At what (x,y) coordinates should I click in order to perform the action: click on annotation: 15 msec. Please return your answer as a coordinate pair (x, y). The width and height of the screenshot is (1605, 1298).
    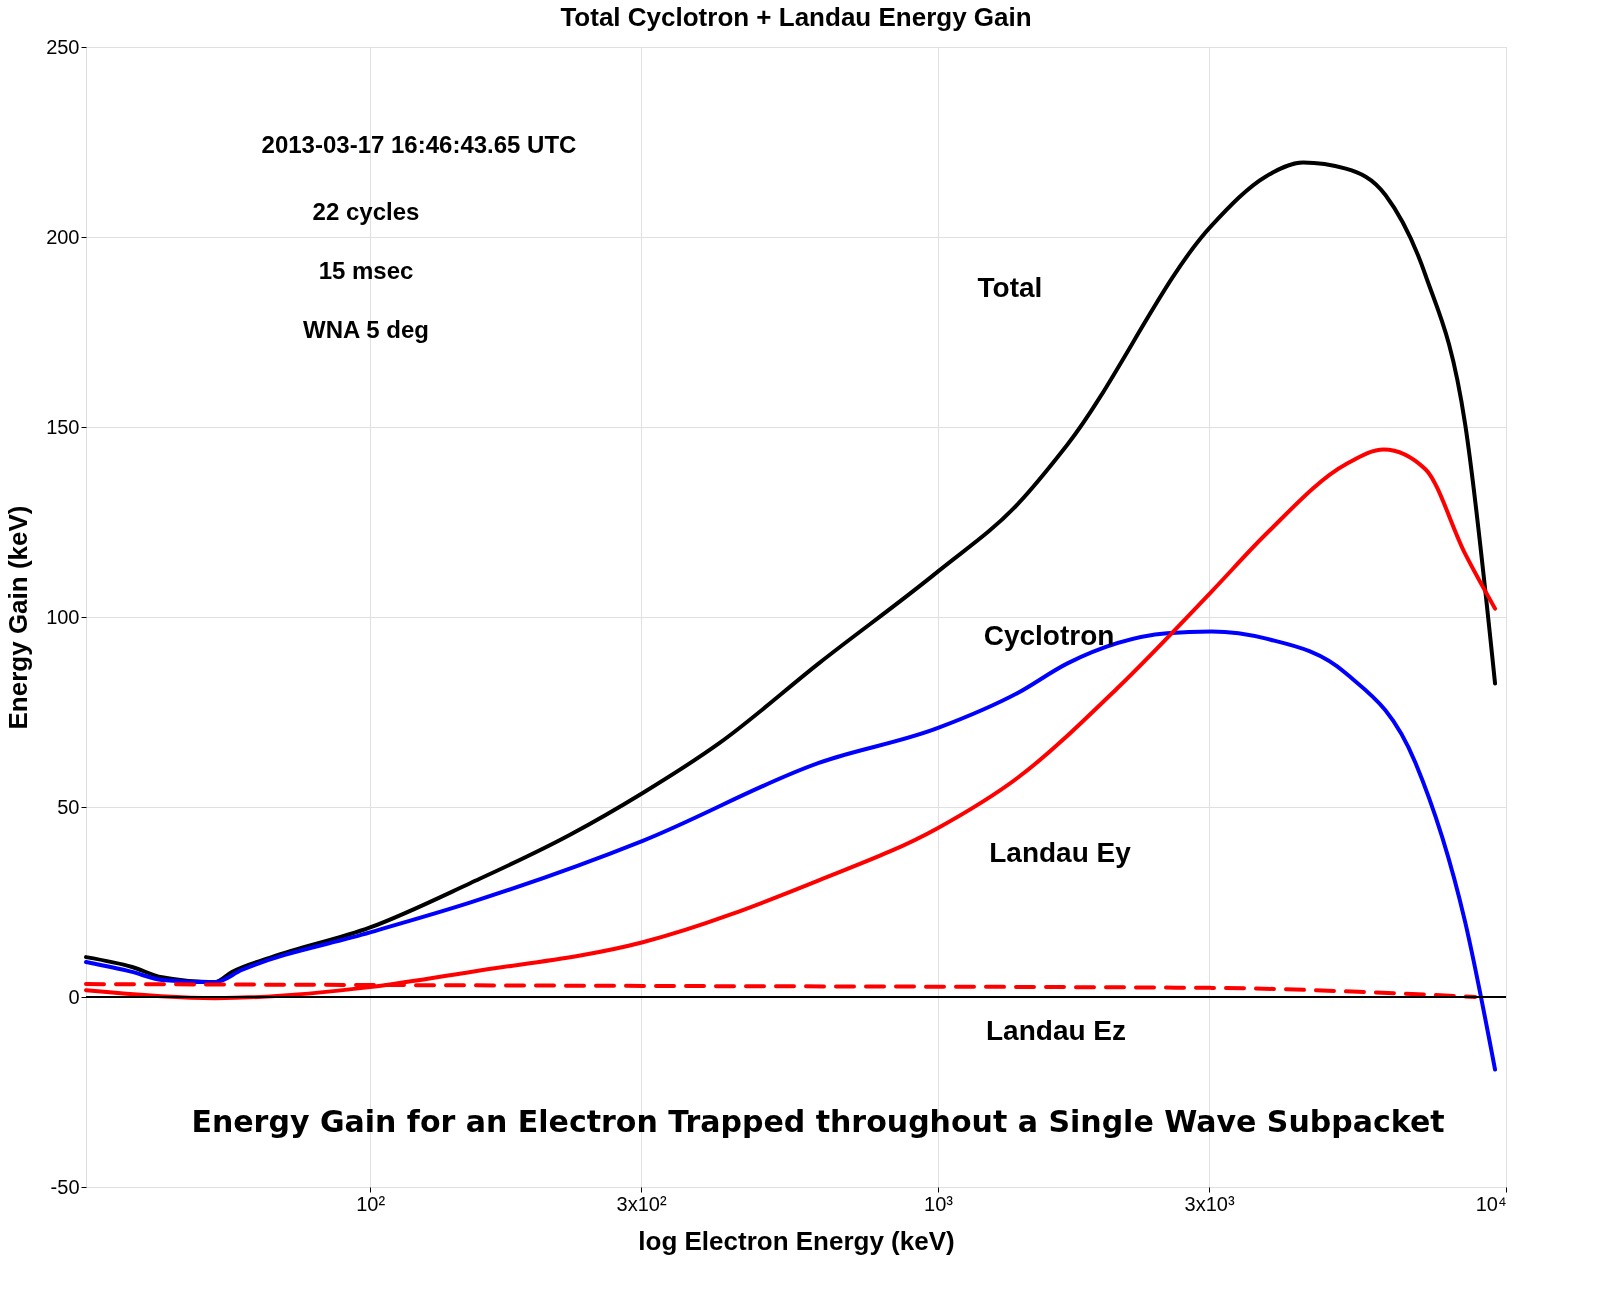
    Looking at the image, I should click on (366, 270).